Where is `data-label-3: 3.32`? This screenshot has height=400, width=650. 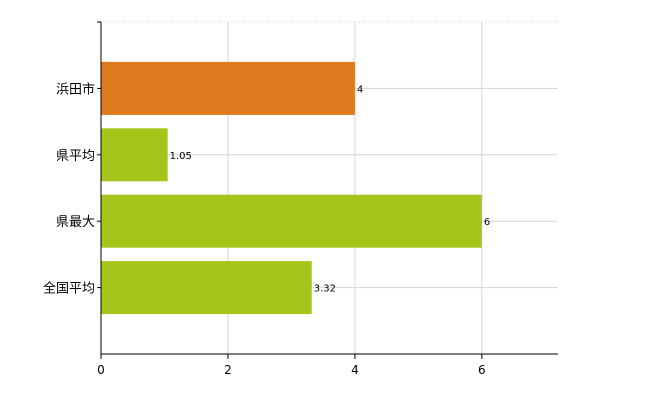 data-label-3: 3.32 is located at coordinates (325, 289).